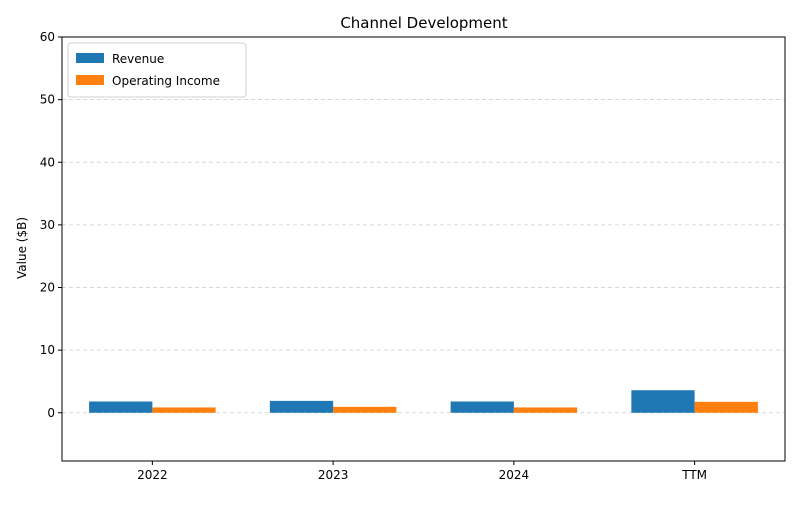  Describe the element at coordinates (423, 401) in the screenshot. I see `bars-layer` at that location.